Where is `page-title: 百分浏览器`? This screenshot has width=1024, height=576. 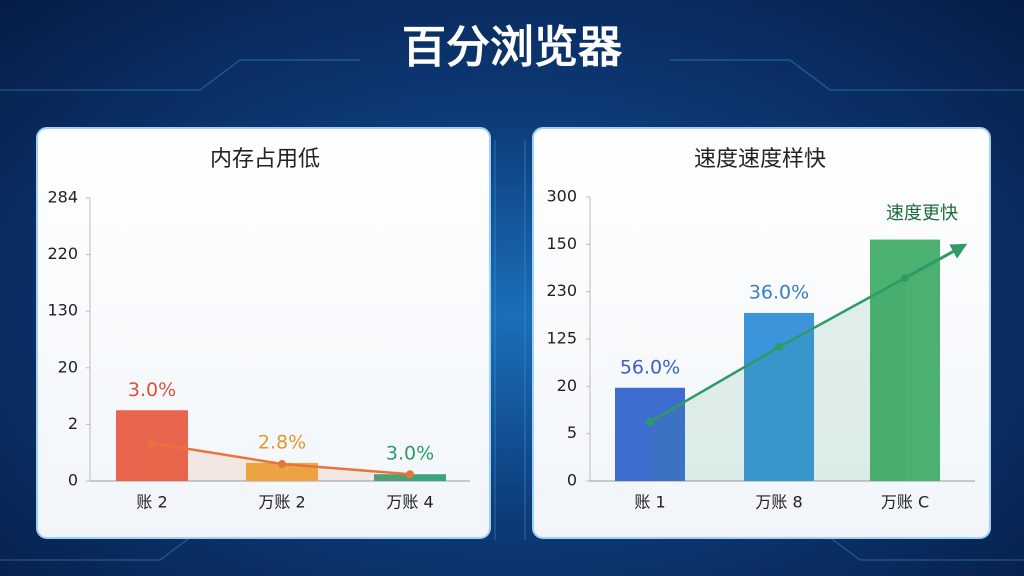
page-title: 百分浏览器 is located at coordinates (512, 47).